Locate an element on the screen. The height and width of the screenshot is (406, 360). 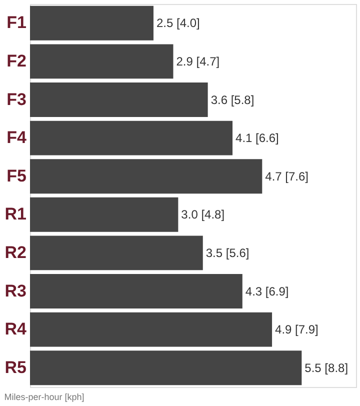
y-tick-label: F3 is located at coordinates (16, 99).